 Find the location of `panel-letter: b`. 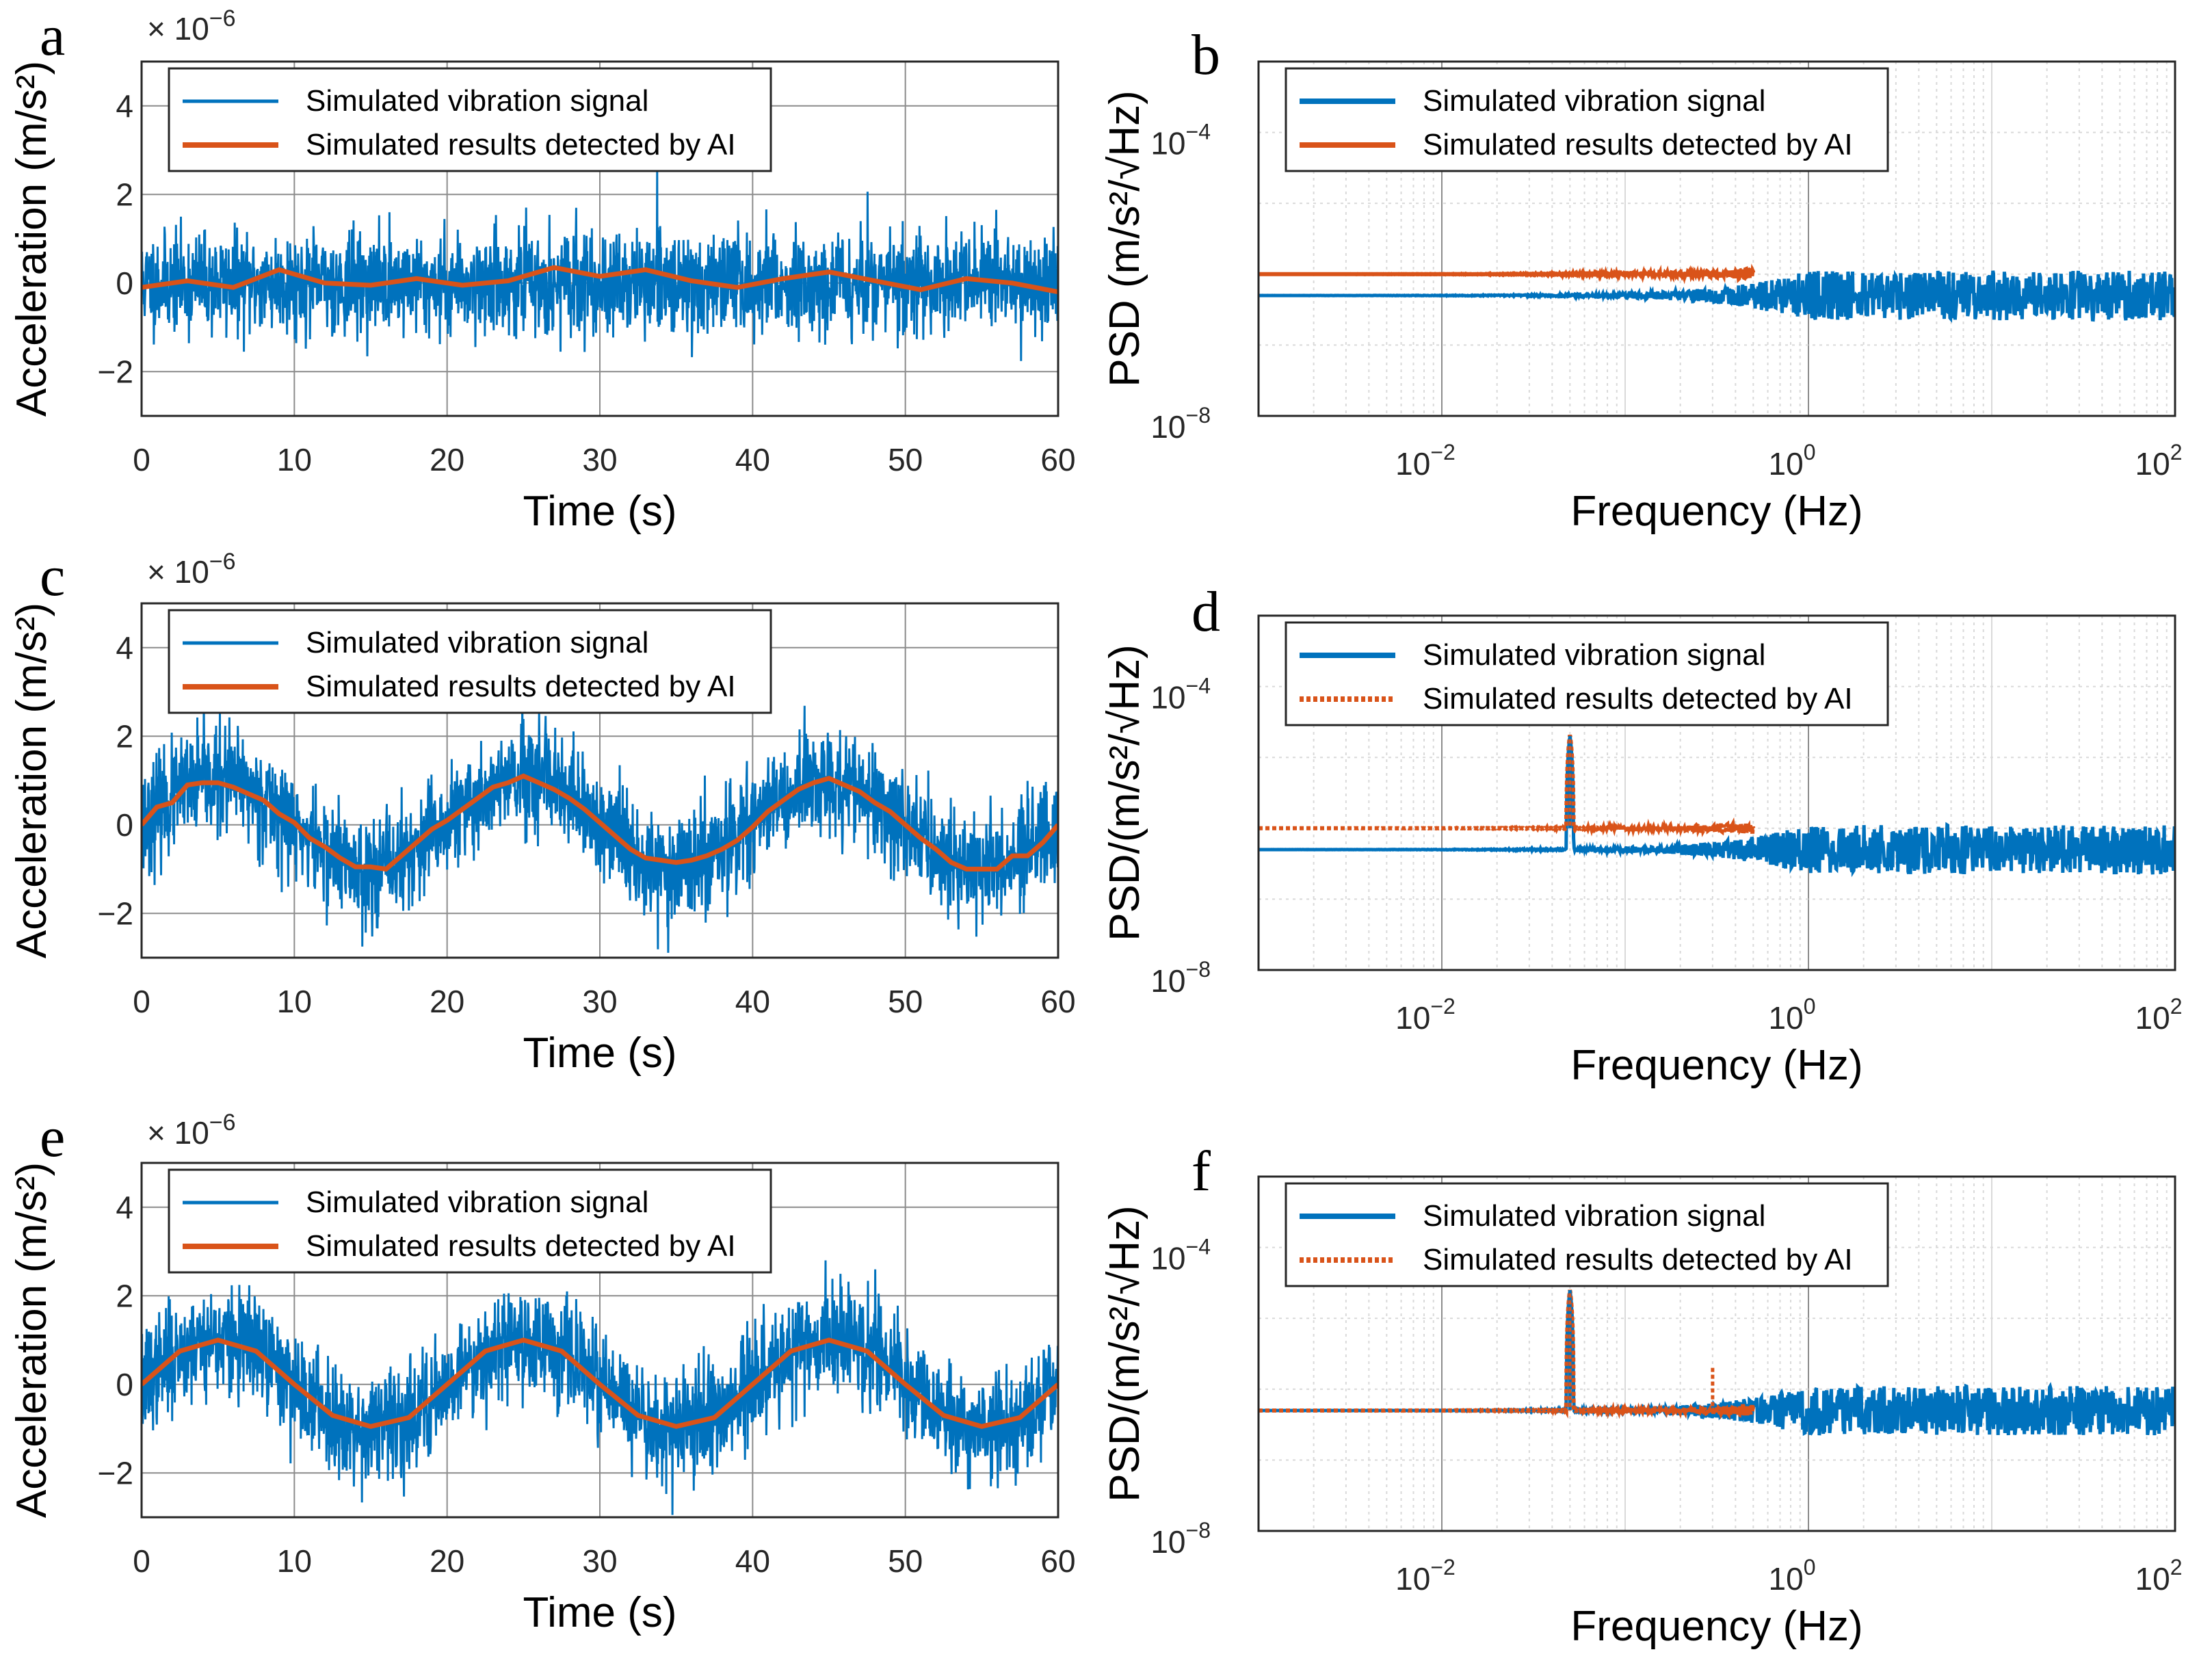

panel-letter: b is located at coordinates (1205, 55).